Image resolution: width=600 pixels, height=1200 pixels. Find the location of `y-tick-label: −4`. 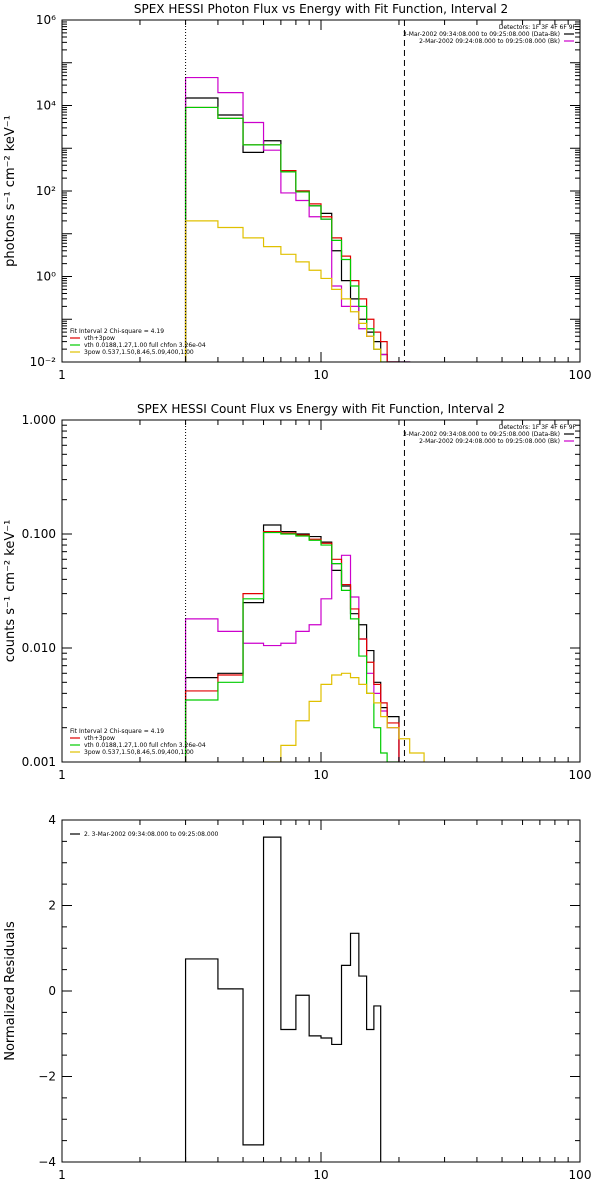

y-tick-label: −4 is located at coordinates (47, 1162).